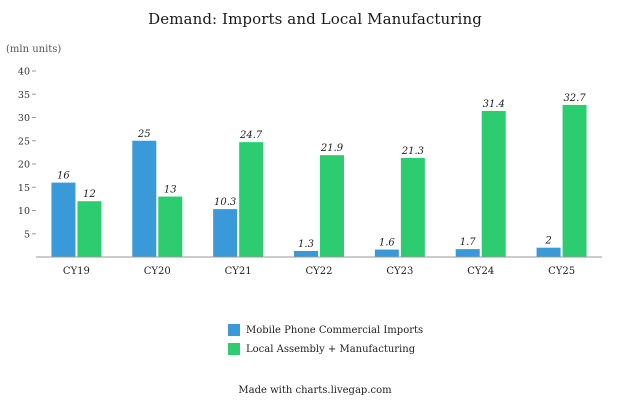  I want to click on x-tick-label: CY24, so click(480, 271).